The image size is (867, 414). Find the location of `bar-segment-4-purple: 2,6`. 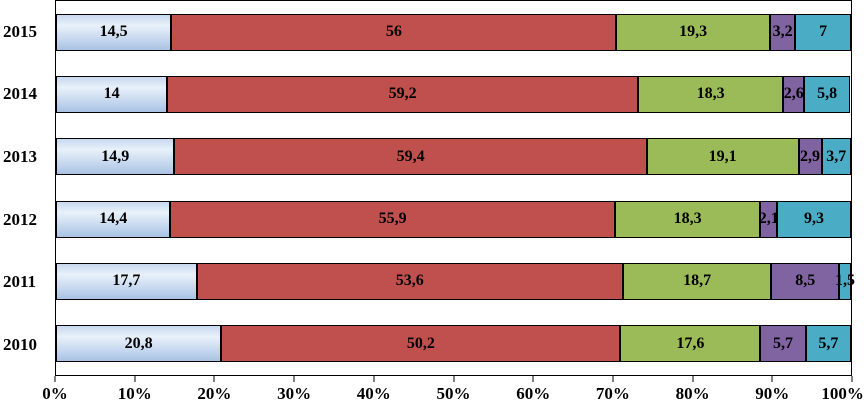

bar-segment-4-purple: 2,6 is located at coordinates (794, 94).